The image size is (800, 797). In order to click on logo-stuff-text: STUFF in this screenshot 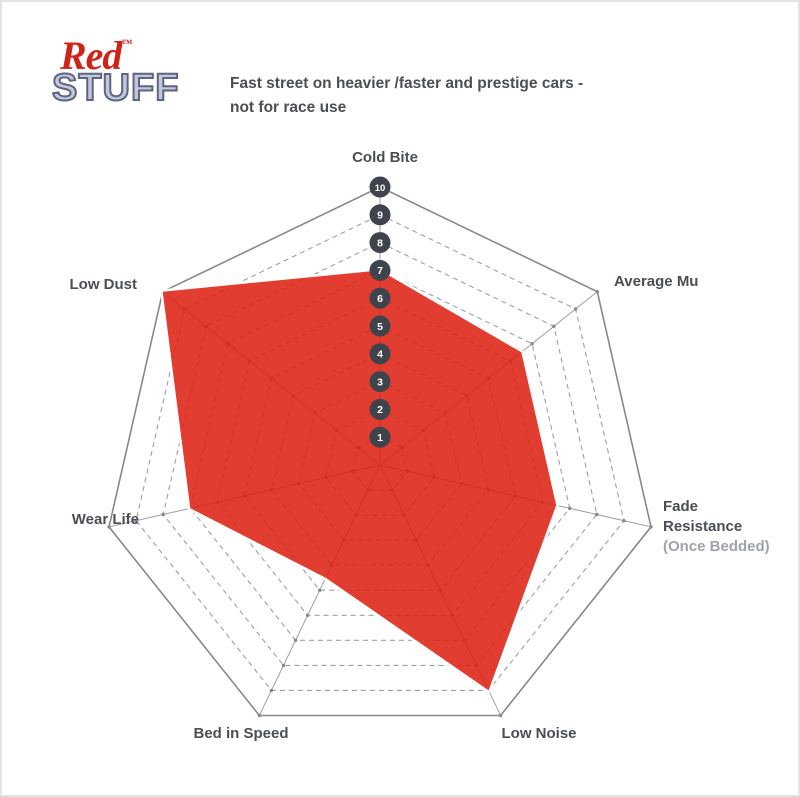, I will do `click(115, 88)`.